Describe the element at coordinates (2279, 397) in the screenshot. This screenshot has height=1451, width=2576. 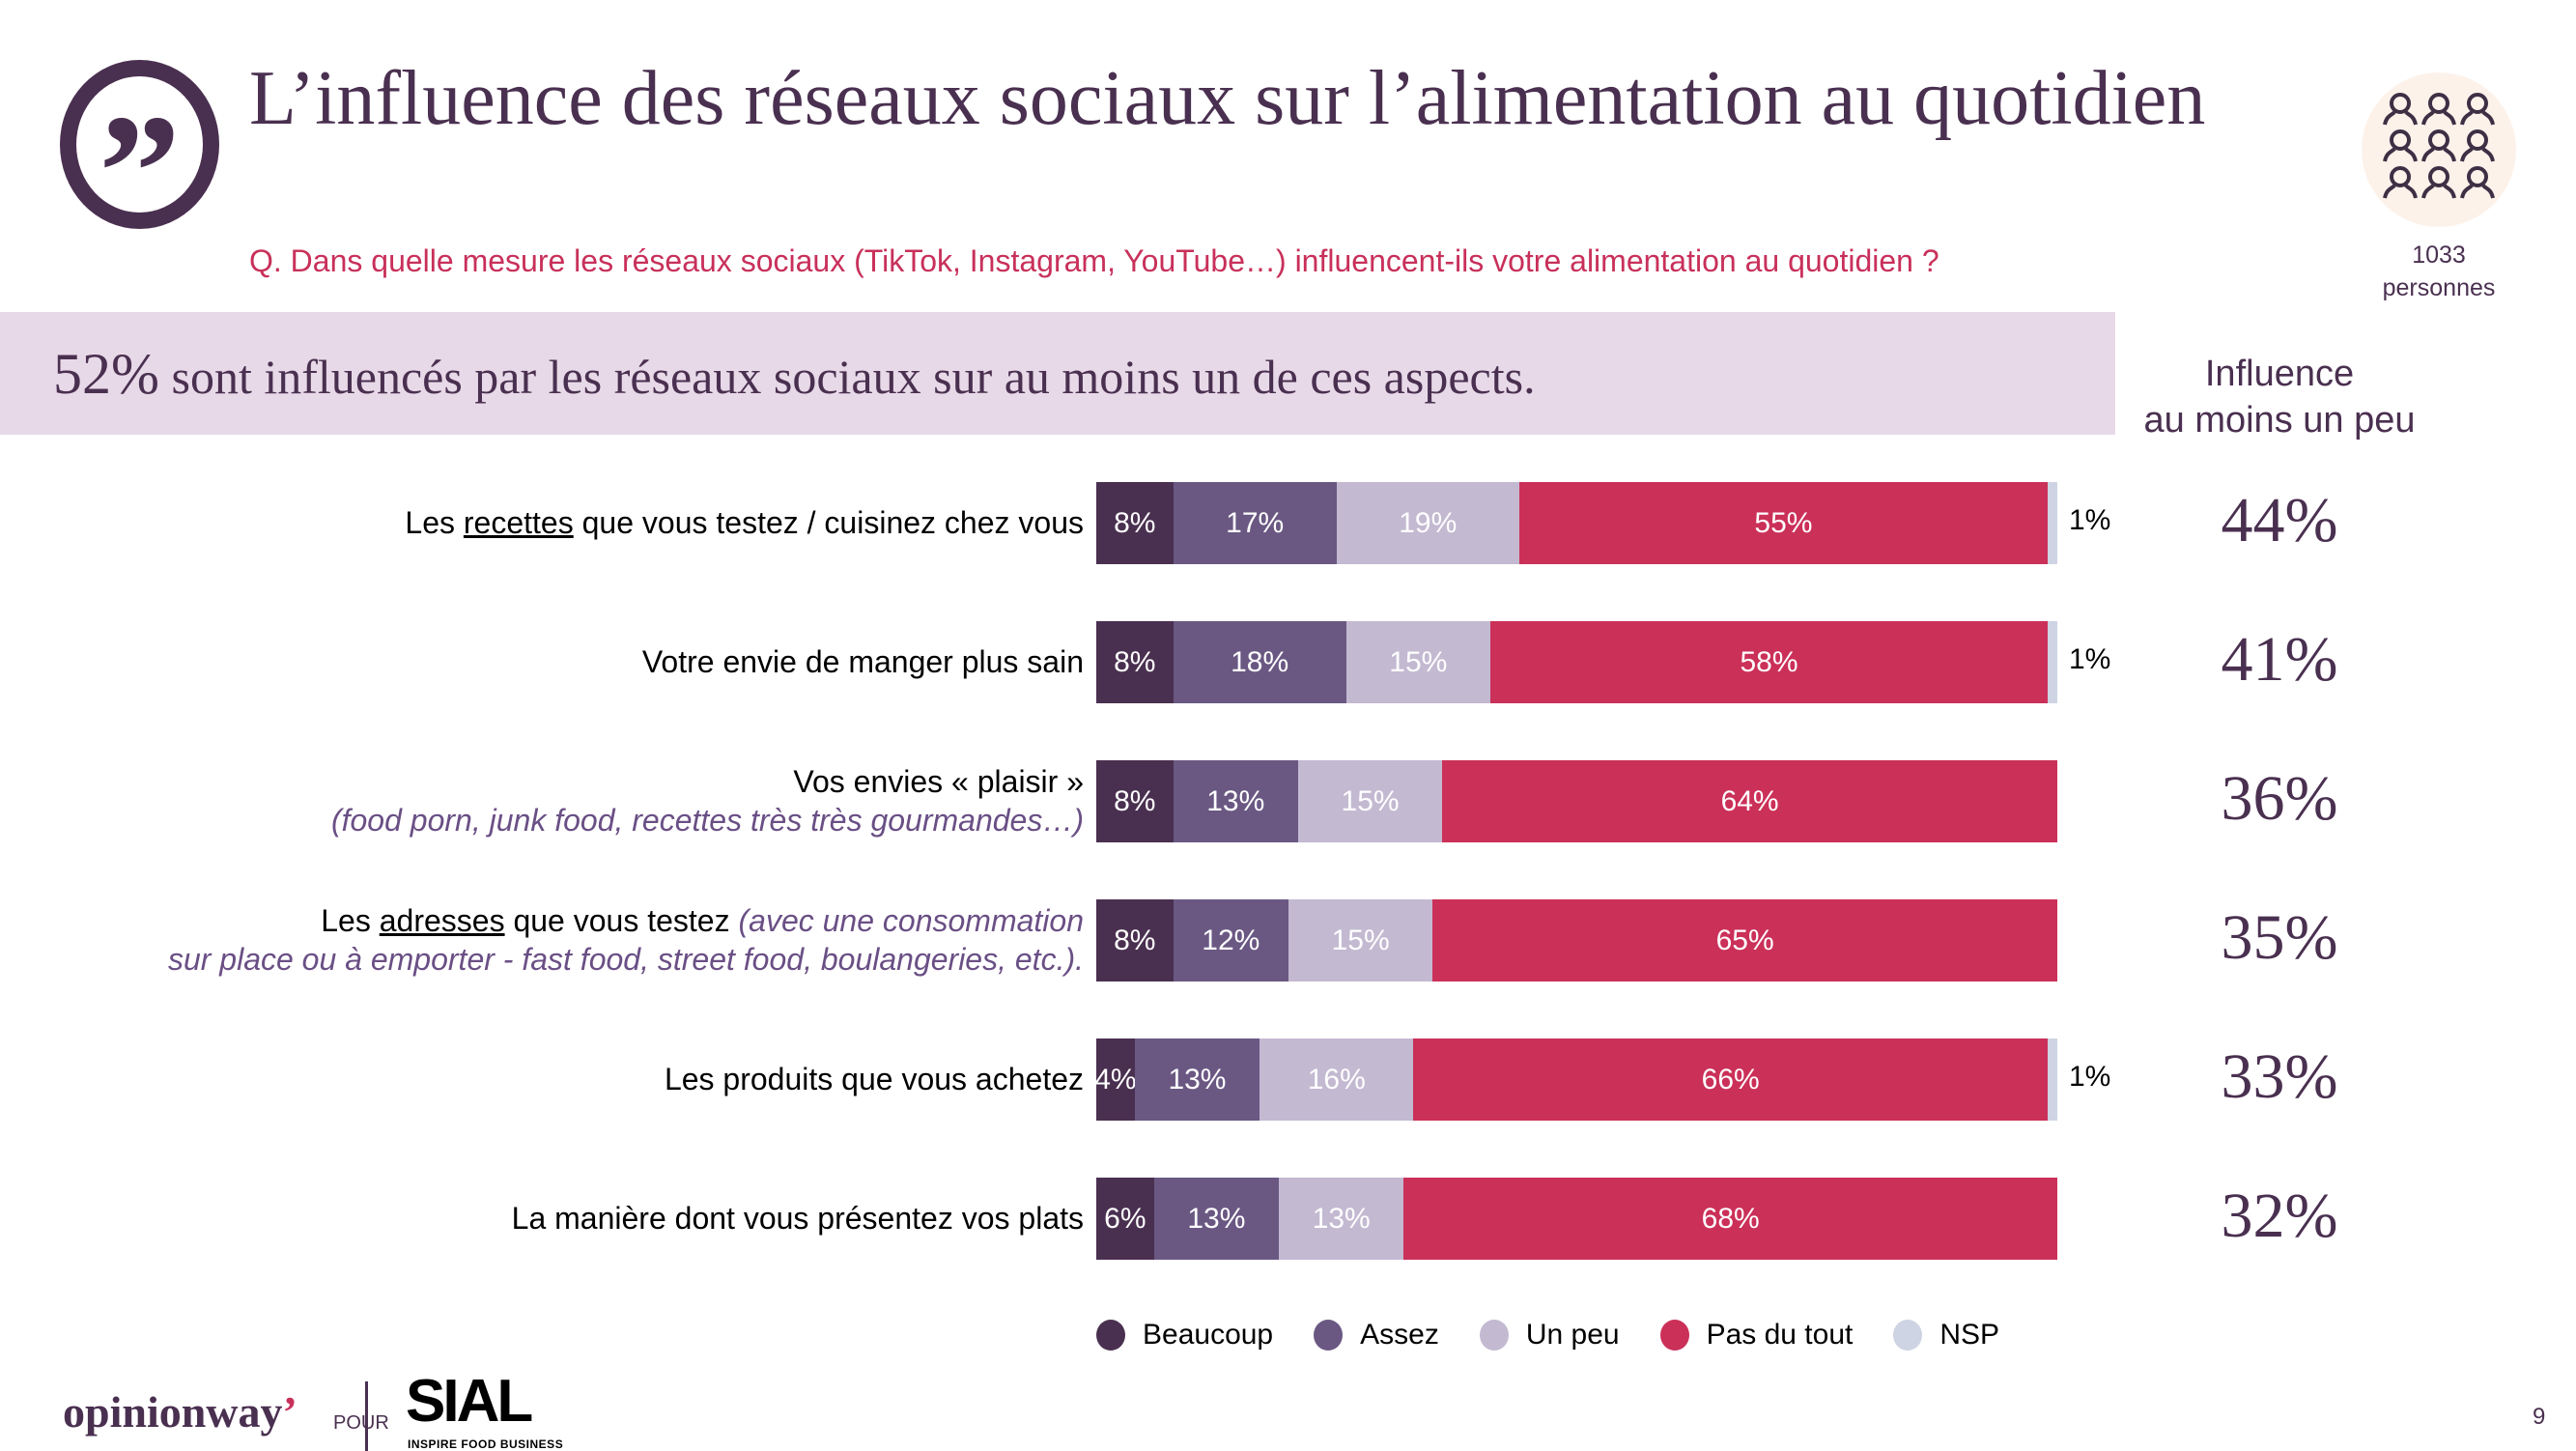
I see `summary-column-header: Influence au moins un peu` at that location.